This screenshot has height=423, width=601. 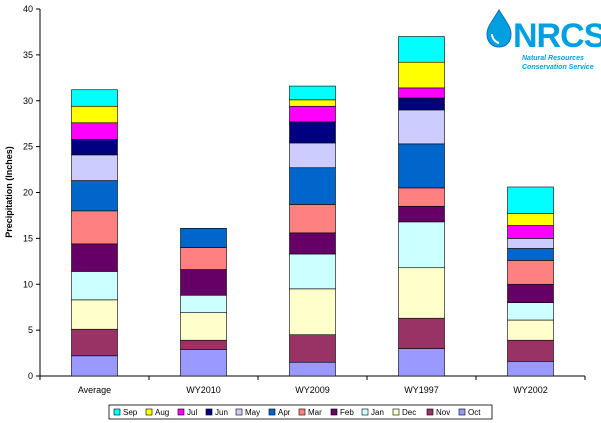 I want to click on logo-subtitle-line1: Natural Resources, so click(x=553, y=58).